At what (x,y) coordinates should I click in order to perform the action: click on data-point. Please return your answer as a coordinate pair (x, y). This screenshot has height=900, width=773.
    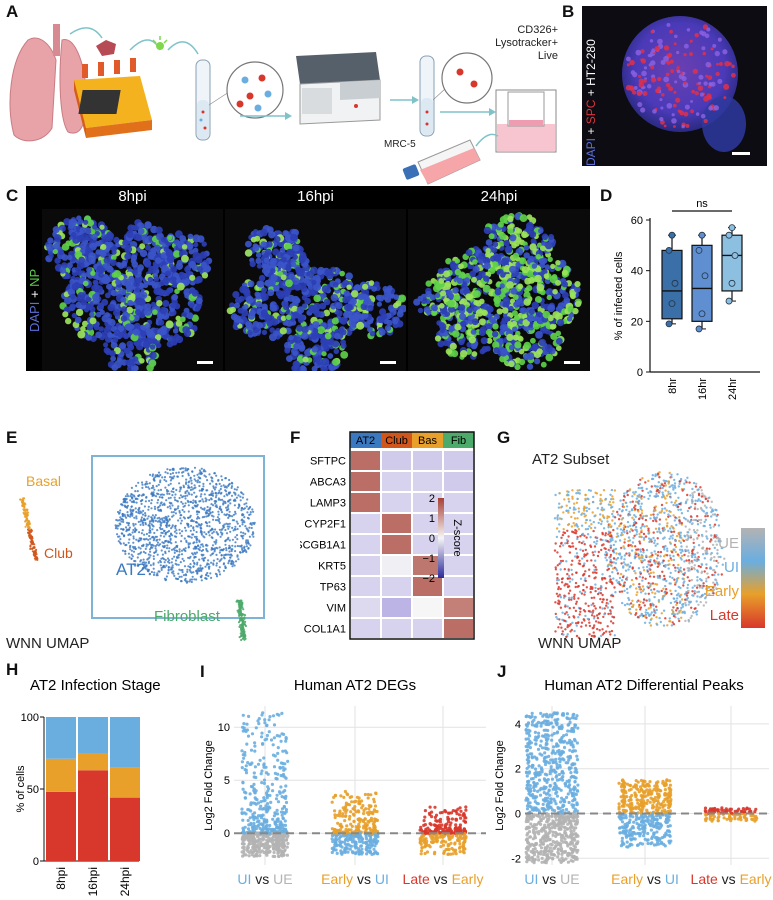
    Looking at the image, I should click on (732, 283).